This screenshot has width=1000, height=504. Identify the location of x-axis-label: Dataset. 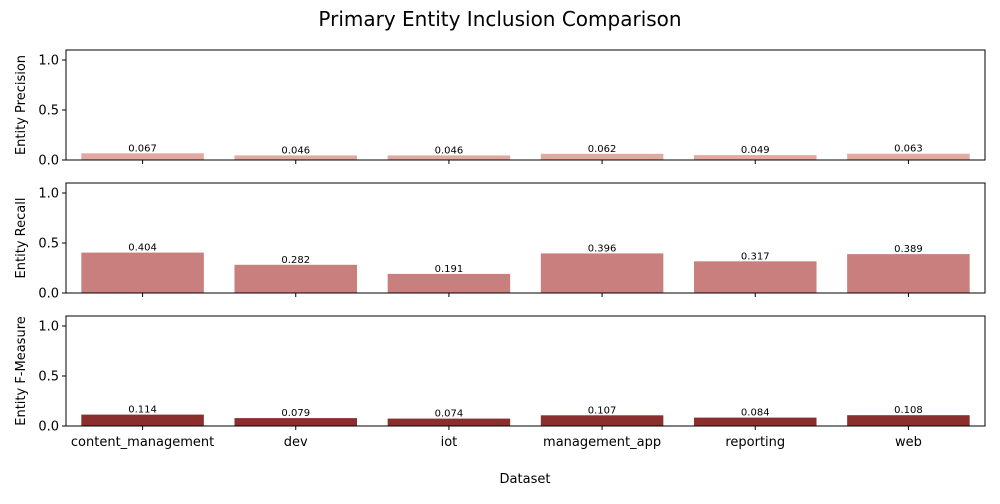
(525, 479).